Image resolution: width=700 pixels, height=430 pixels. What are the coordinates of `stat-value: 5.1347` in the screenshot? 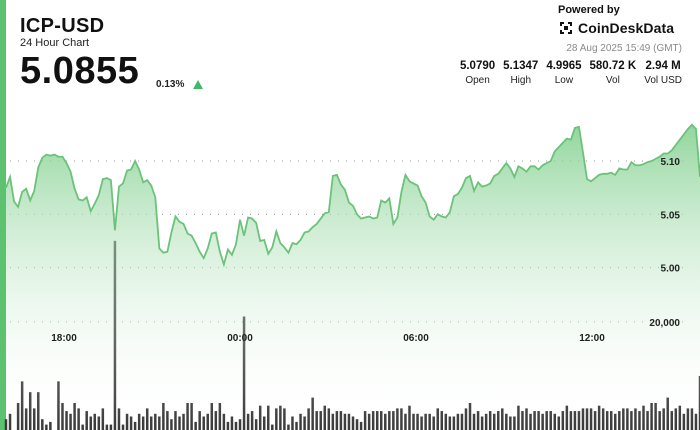 It's located at (521, 66).